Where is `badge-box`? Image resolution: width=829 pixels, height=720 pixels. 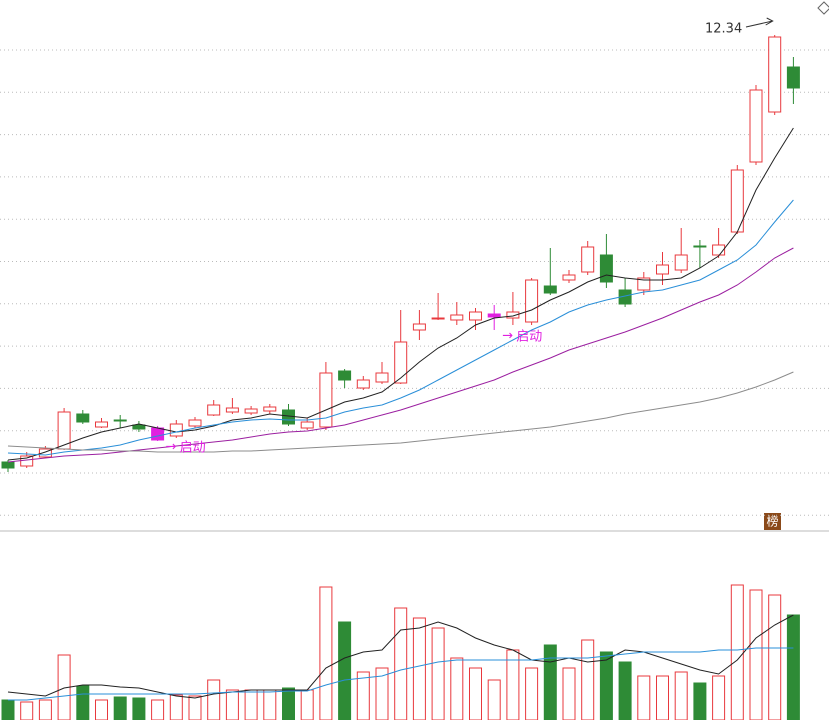 badge-box is located at coordinates (772, 521).